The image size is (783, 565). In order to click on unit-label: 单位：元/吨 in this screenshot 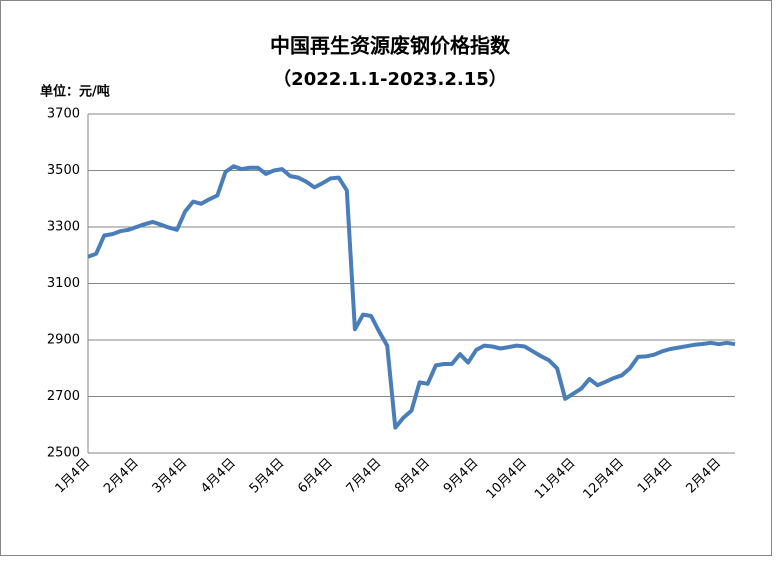, I will do `click(75, 92)`.